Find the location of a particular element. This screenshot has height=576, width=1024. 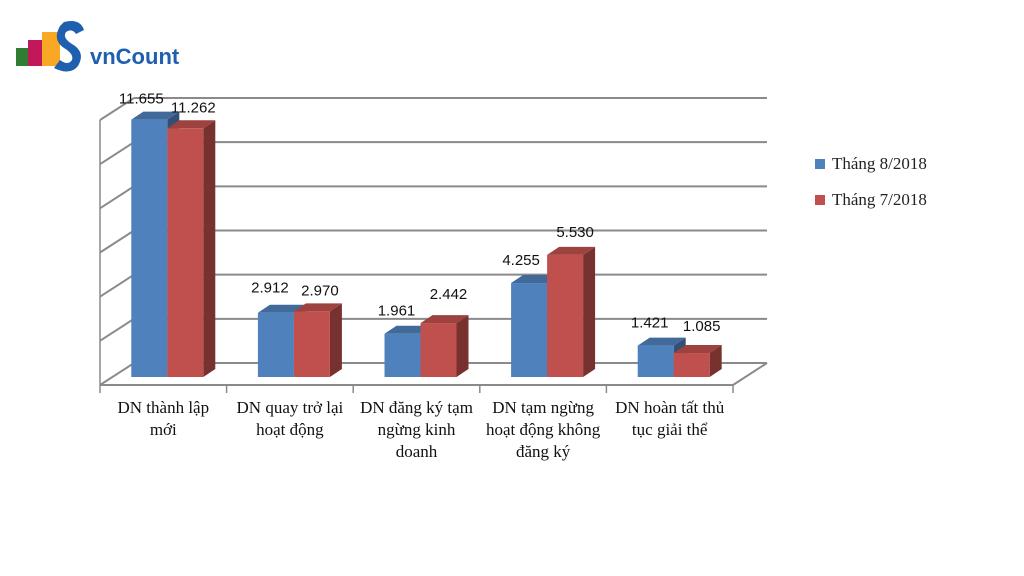

legend-swatch-jul is located at coordinates (820, 200).